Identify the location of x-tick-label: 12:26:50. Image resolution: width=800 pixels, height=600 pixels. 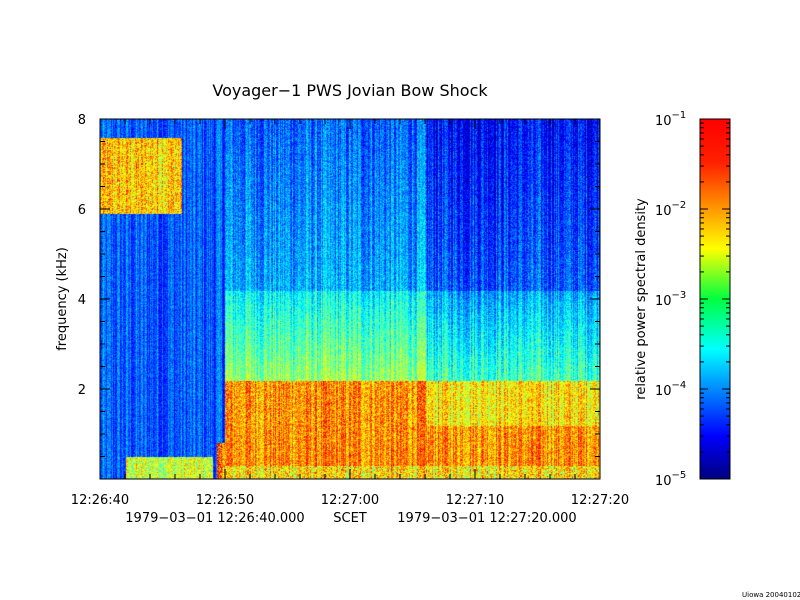
(225, 500).